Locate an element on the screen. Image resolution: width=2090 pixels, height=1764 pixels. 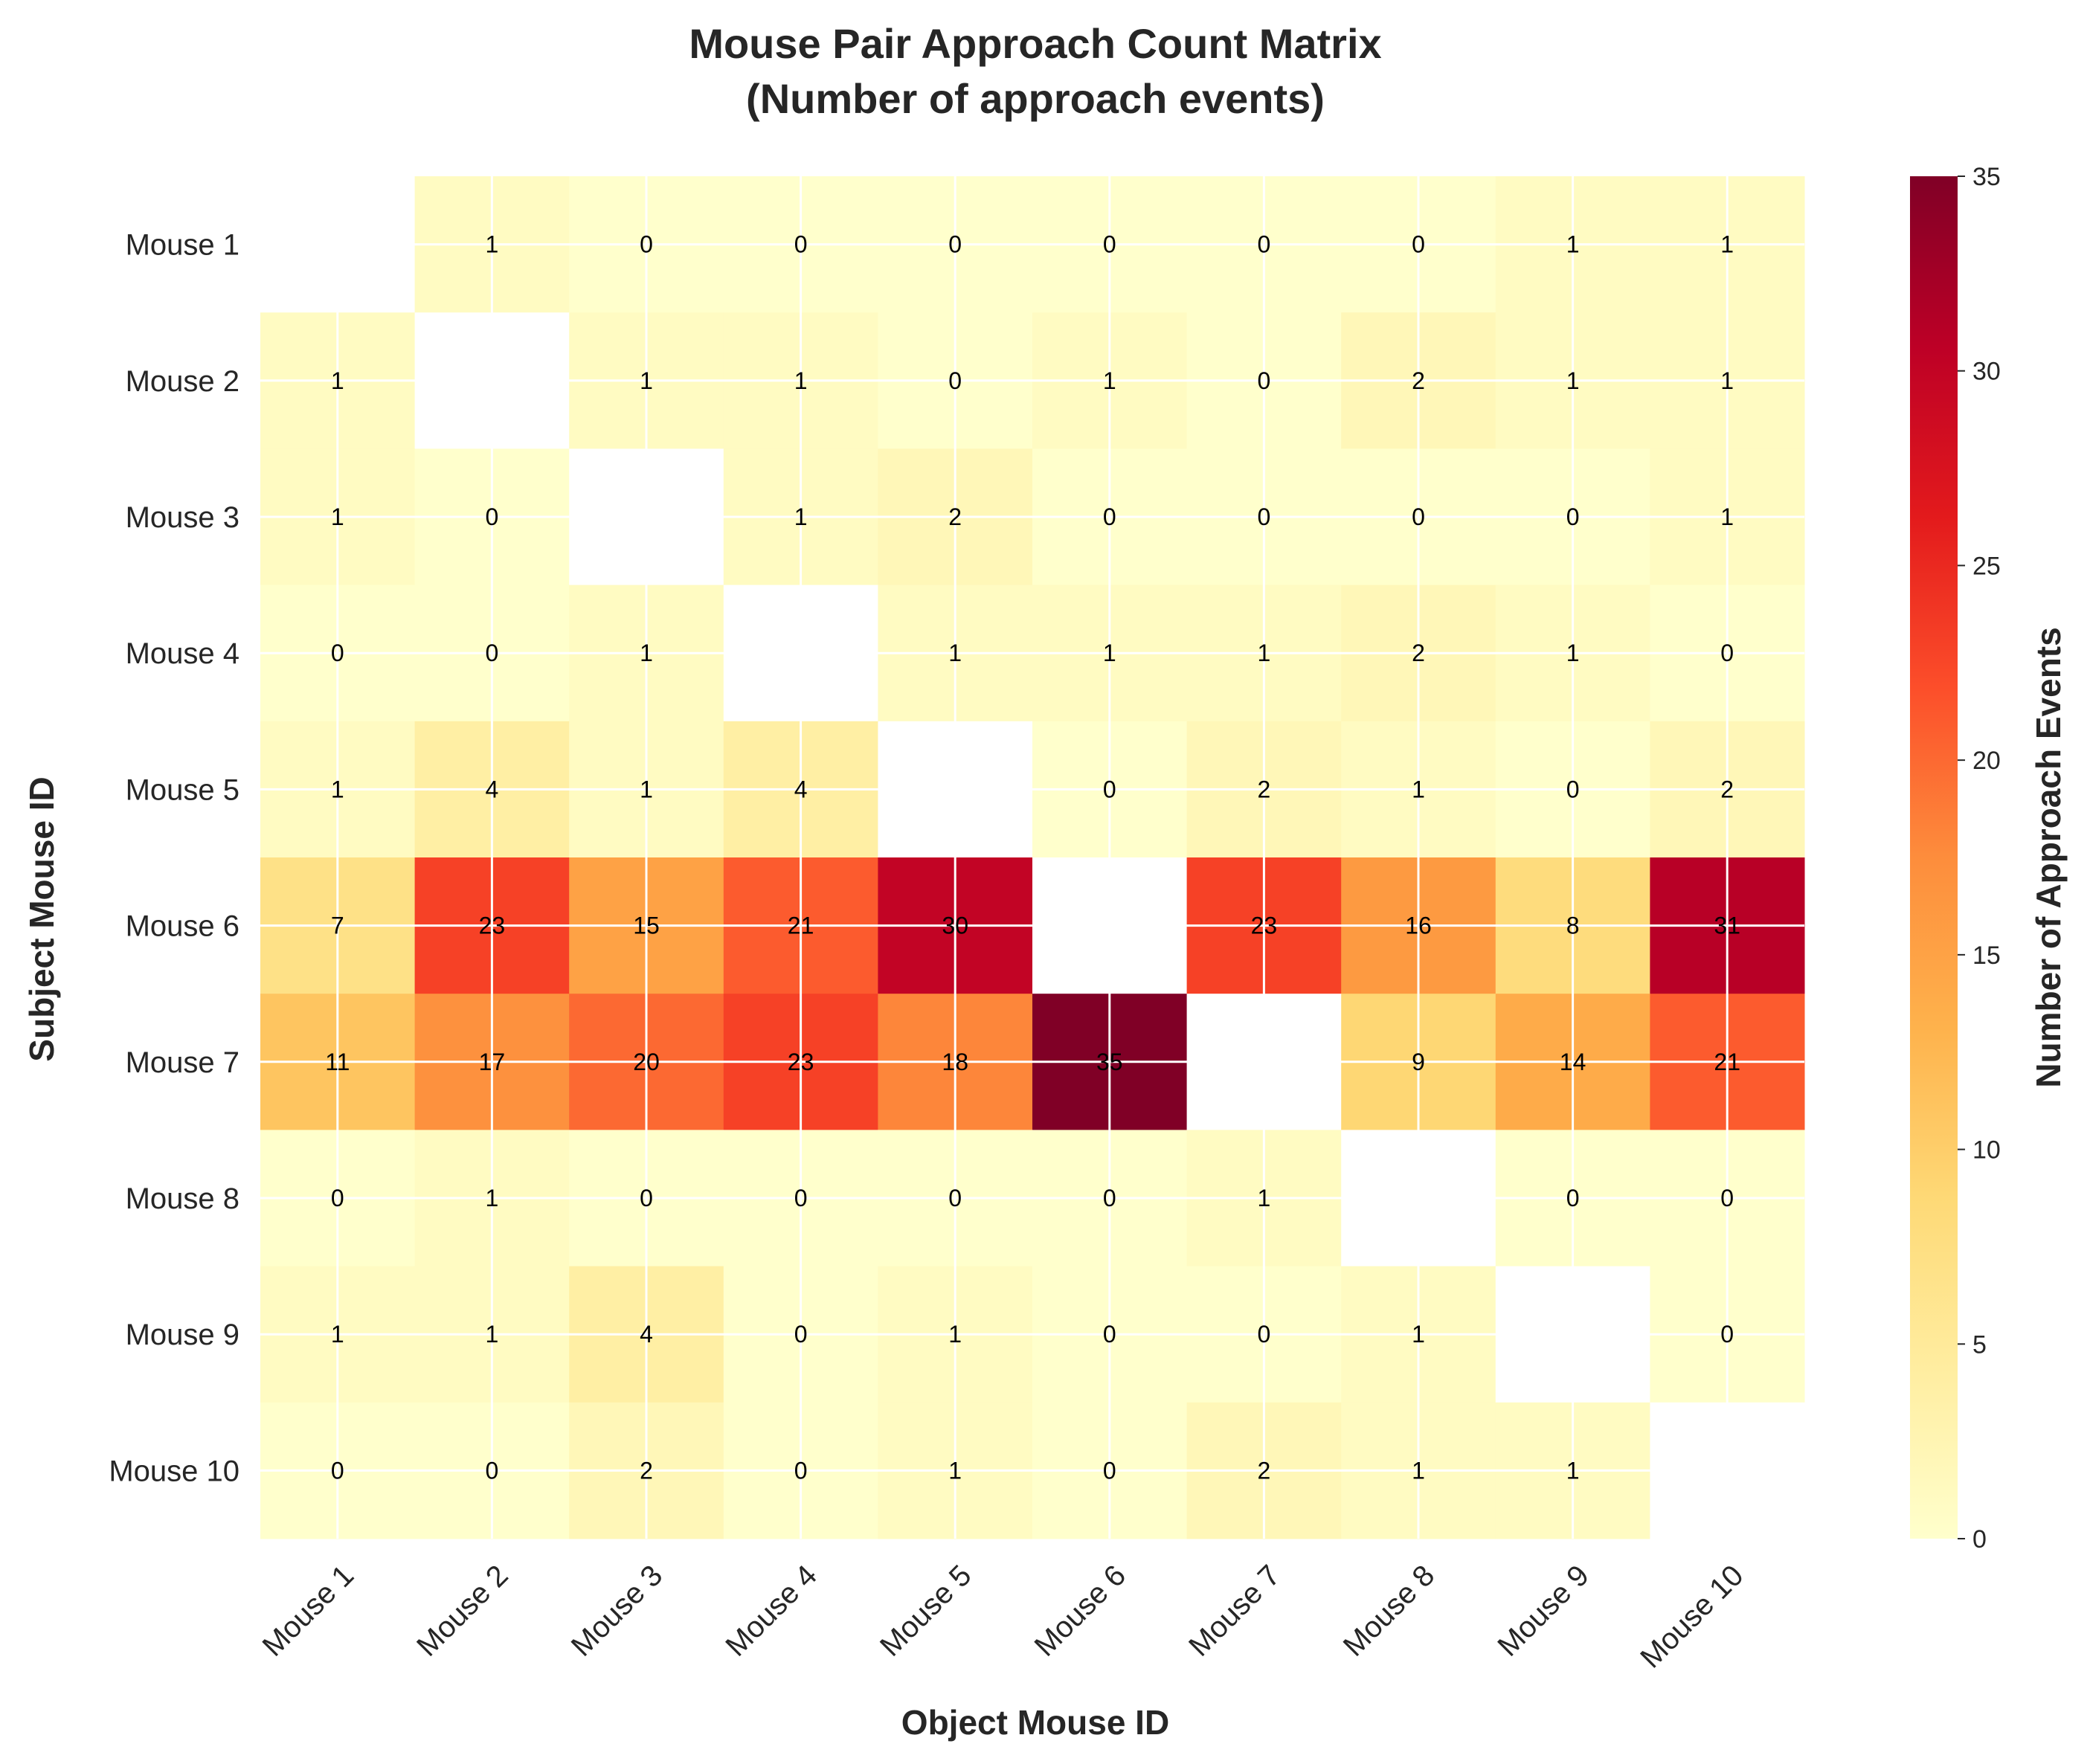
cell-value: 31 is located at coordinates (1727, 926).